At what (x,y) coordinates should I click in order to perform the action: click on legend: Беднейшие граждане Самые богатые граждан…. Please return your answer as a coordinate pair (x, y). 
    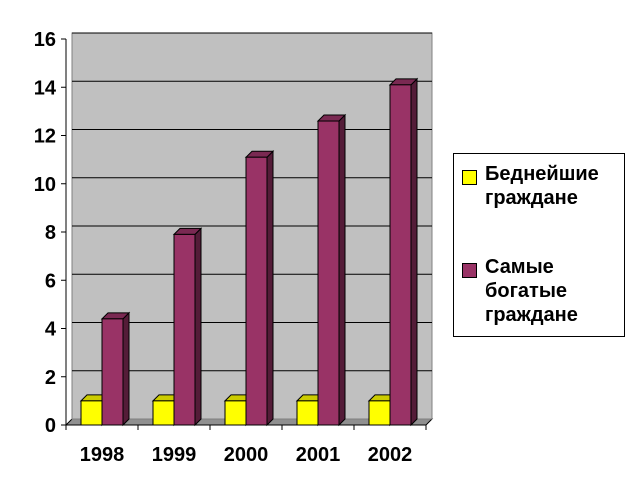
    Looking at the image, I should click on (539, 245).